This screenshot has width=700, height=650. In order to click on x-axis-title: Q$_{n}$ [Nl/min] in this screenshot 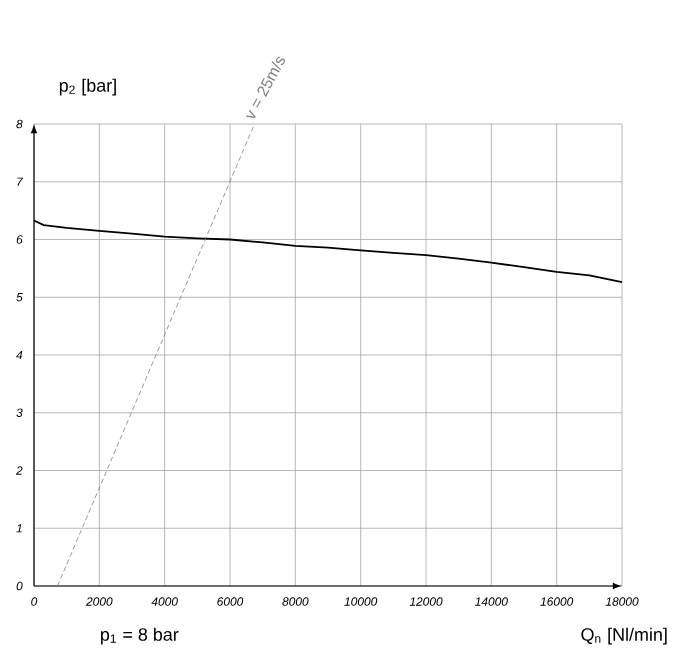, I will do `click(624, 636)`.